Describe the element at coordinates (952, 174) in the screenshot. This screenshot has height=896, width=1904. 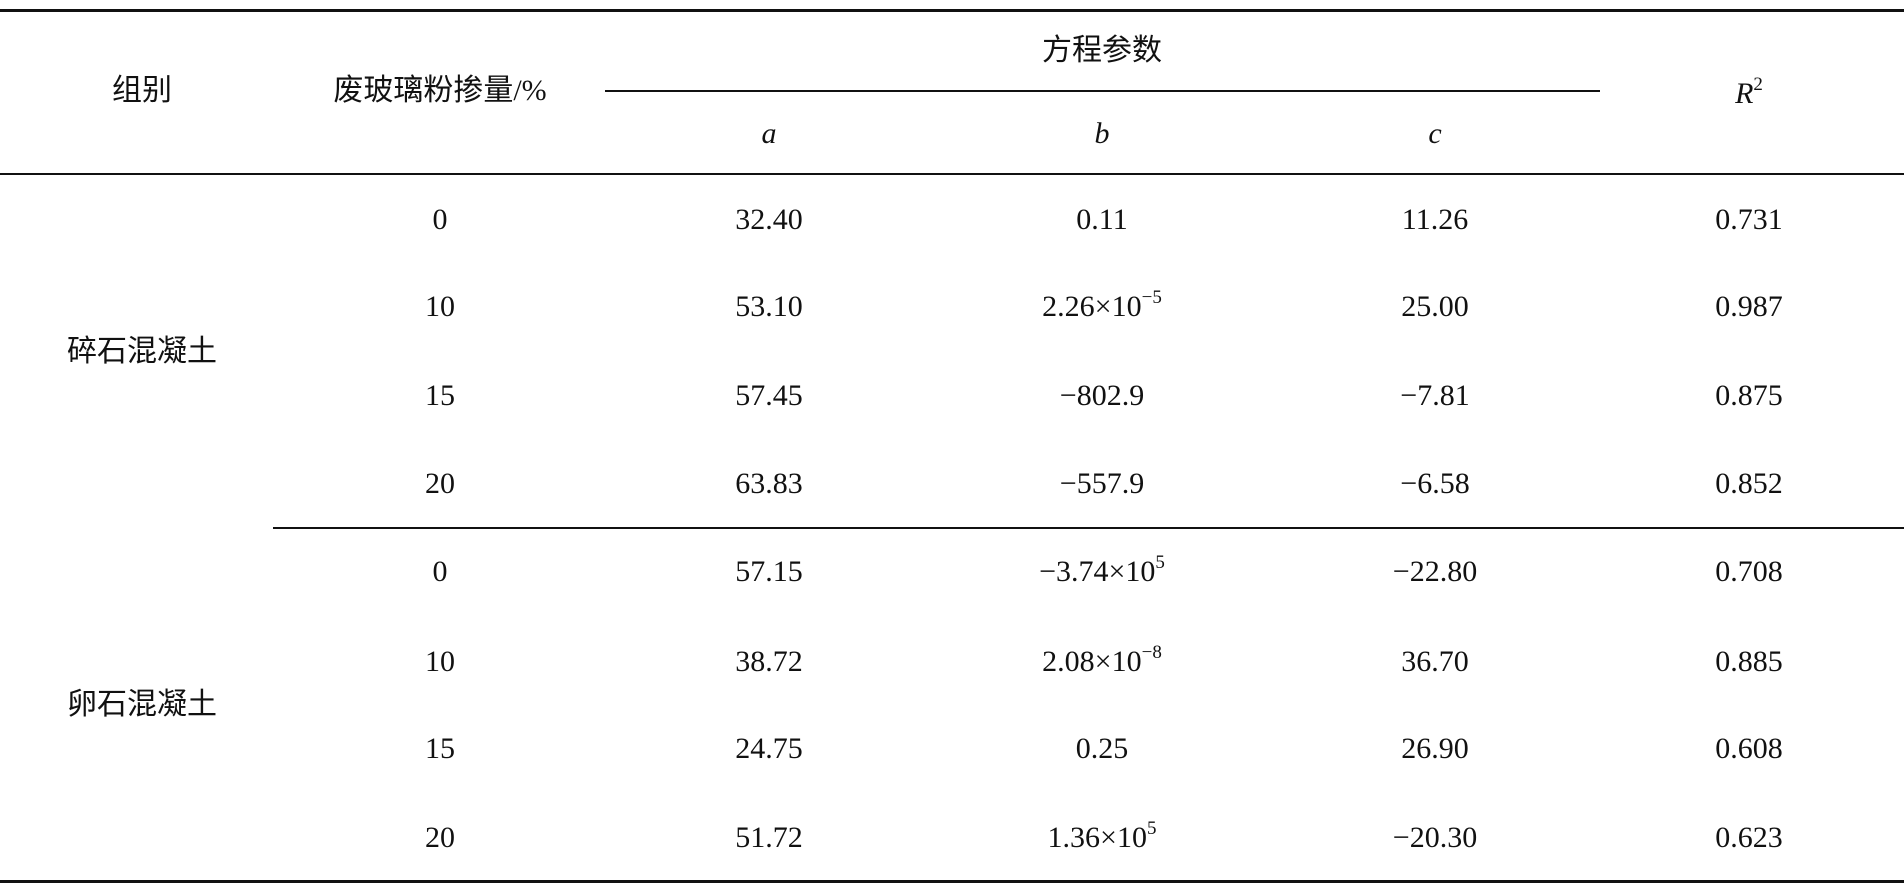
I see `header-rule` at that location.